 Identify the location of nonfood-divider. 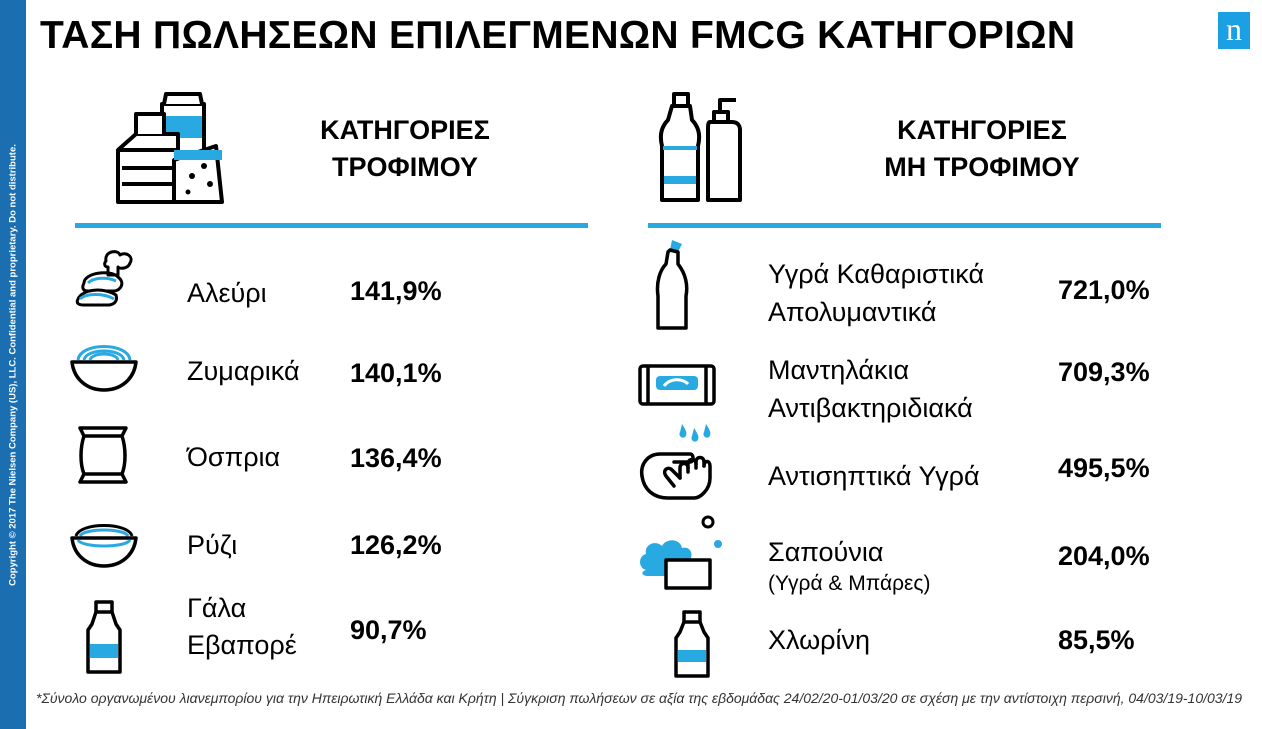
(904, 225).